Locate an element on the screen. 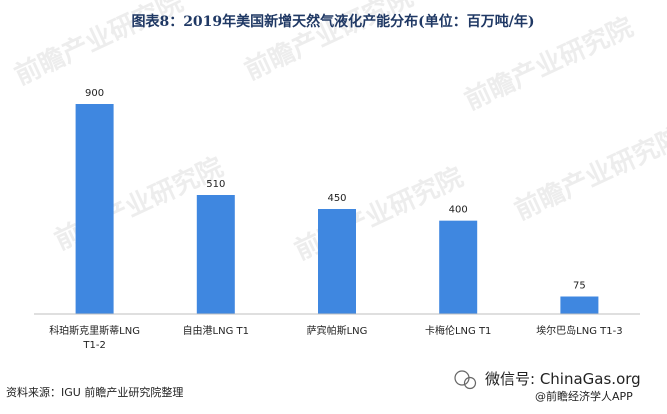  value-label: 400 is located at coordinates (458, 210).